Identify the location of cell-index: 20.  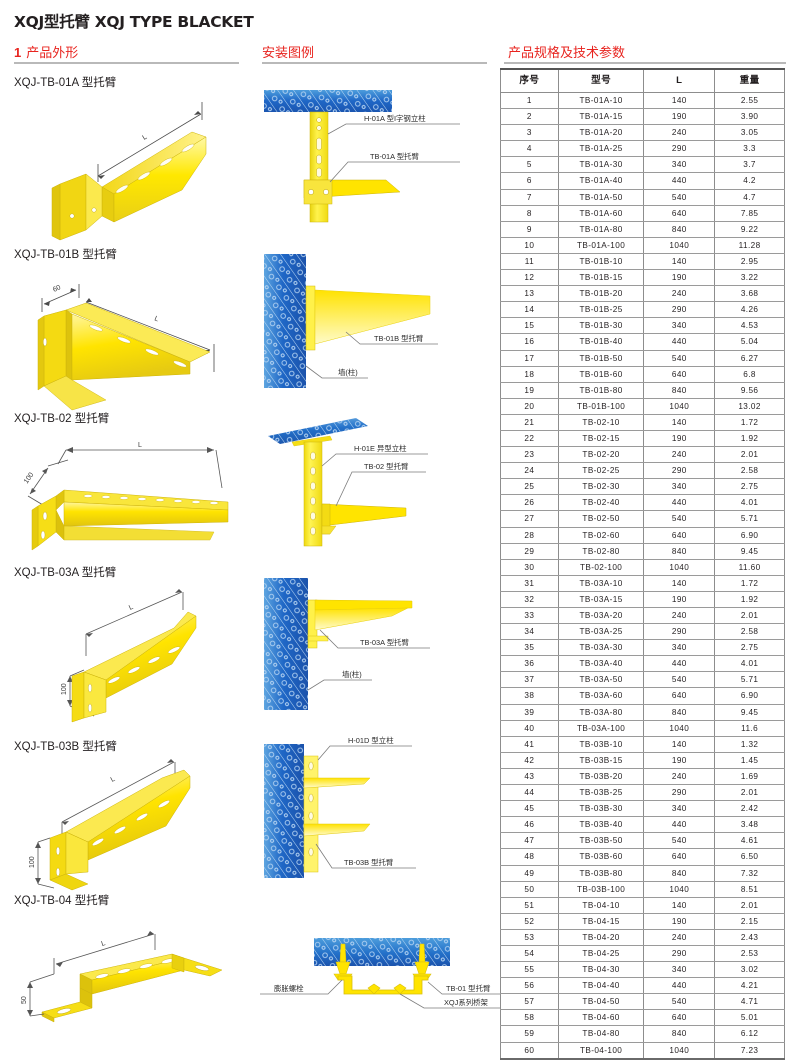
(529, 406).